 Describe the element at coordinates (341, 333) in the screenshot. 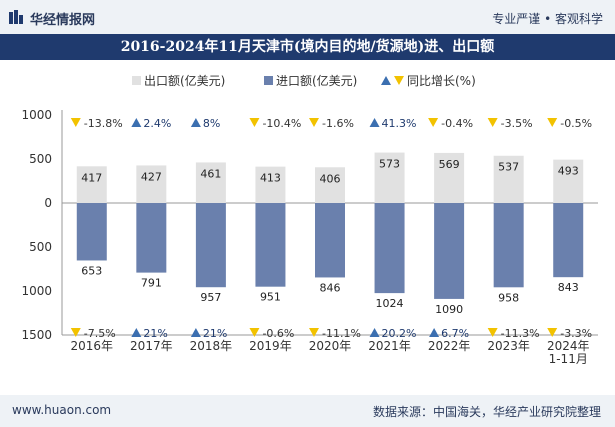

I see `import-growth-label: -11.1%` at that location.